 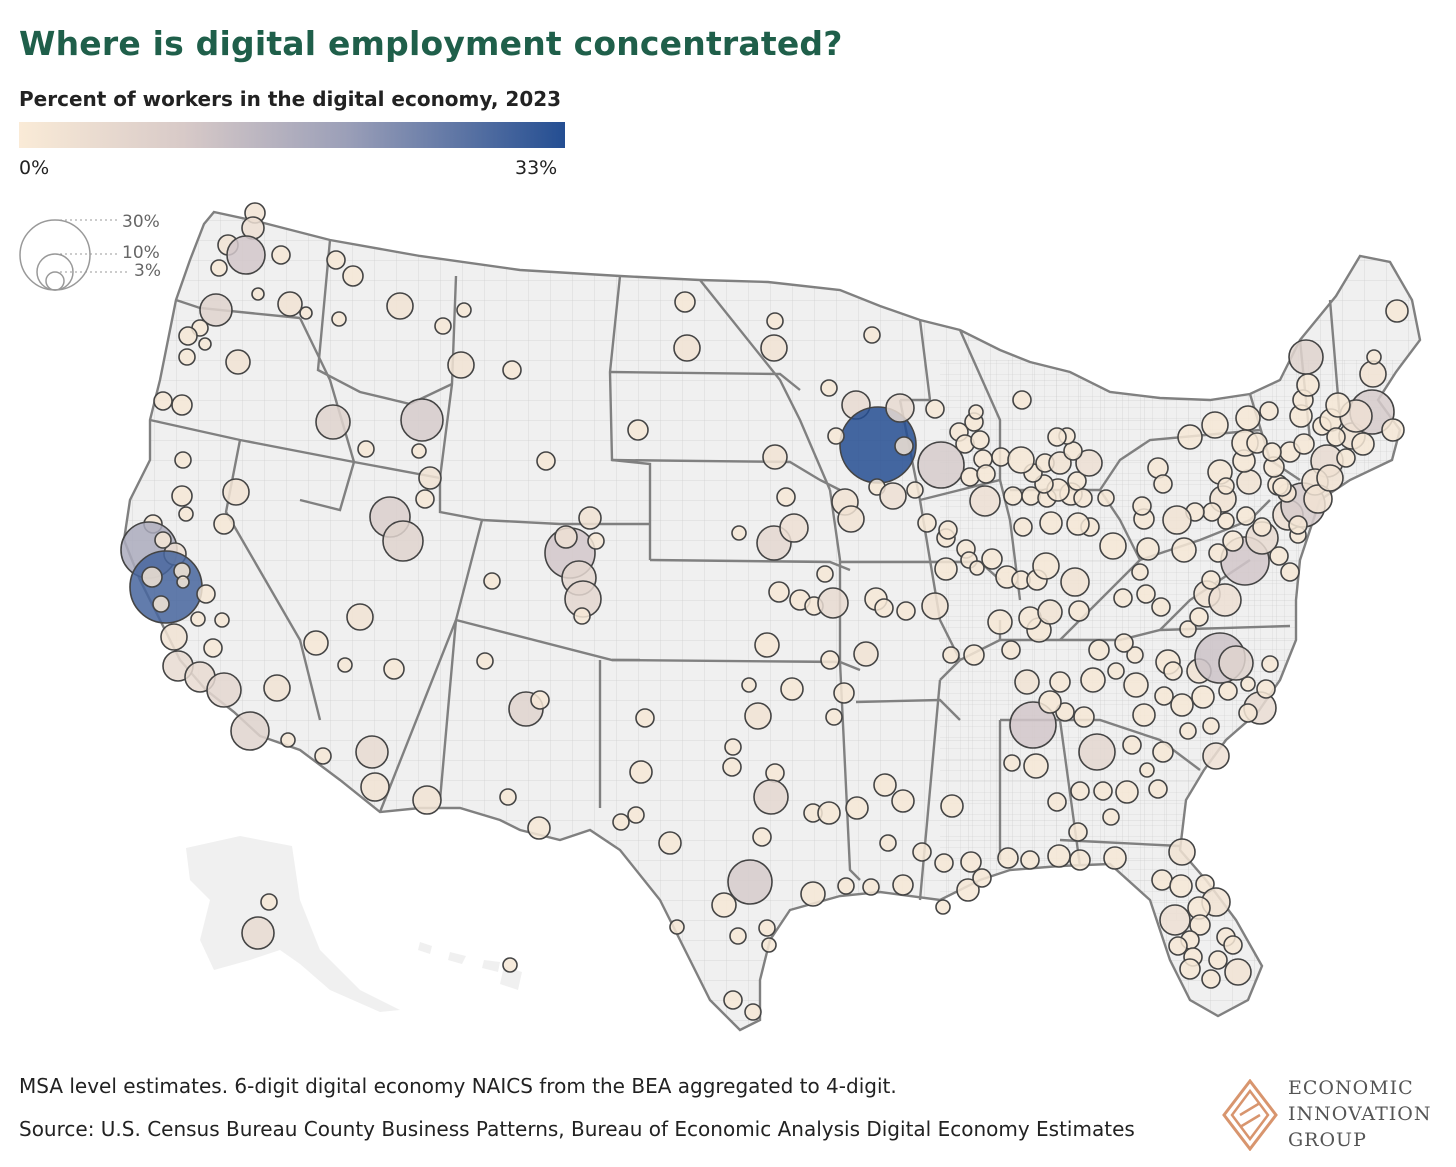 I want to click on eig-logo: ECONOMIC INNOVATION GROUP, so click(x=1337, y=1115).